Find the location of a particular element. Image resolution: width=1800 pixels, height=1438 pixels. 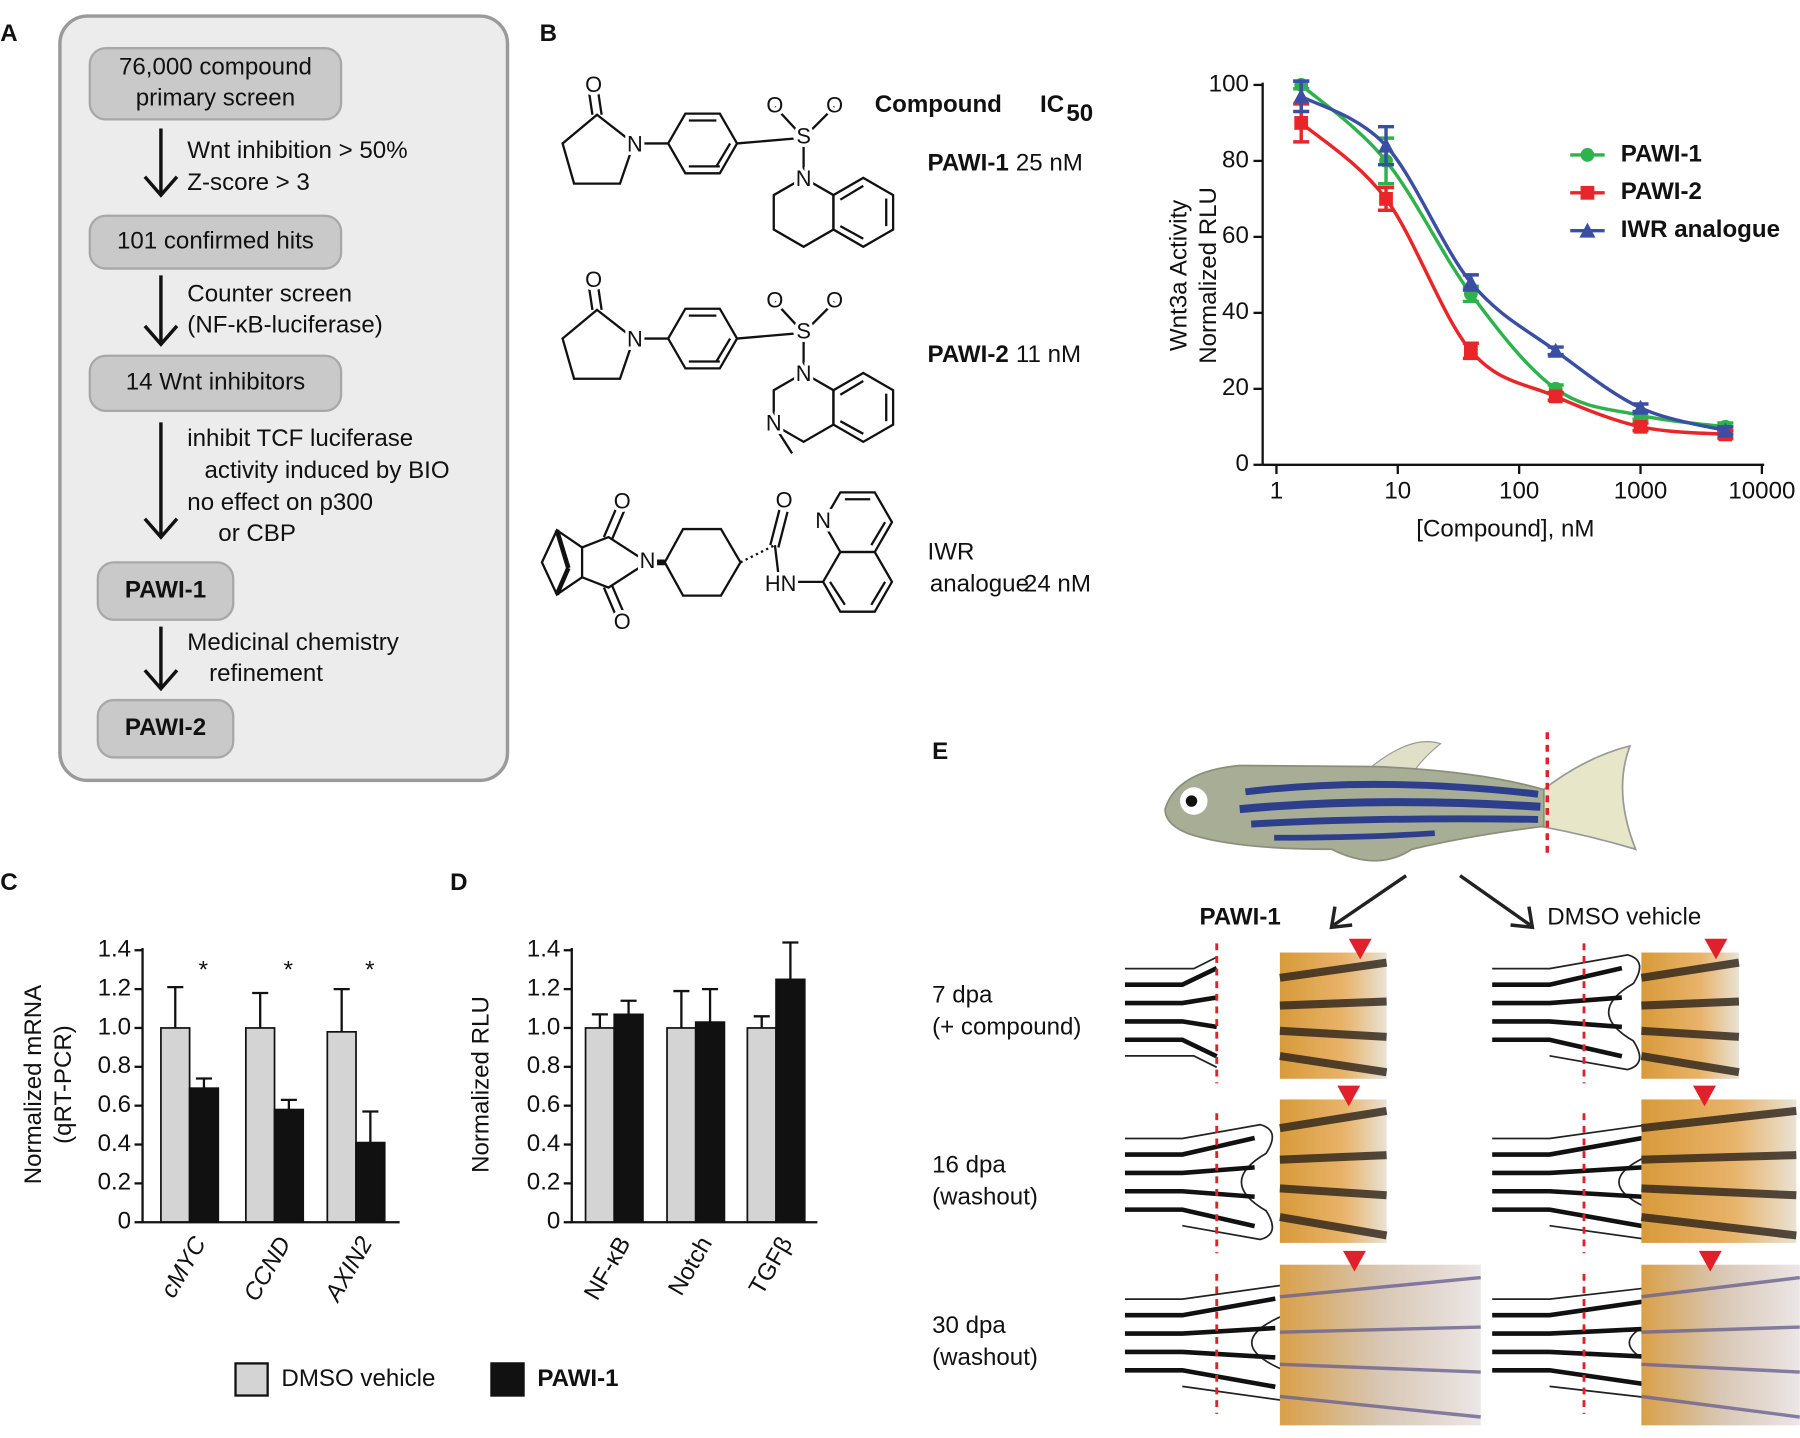

legend-label: DMSO vehicle is located at coordinates (358, 1378).